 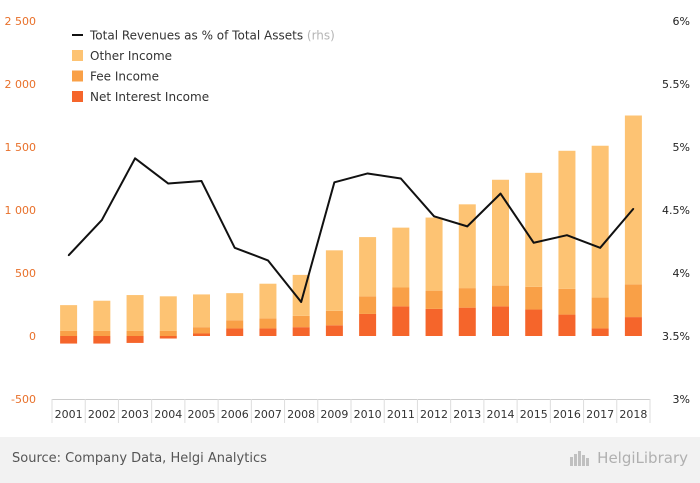 What do you see at coordinates (21, 21) in the screenshot?
I see `y-left-tick-label: 2 500` at bounding box center [21, 21].